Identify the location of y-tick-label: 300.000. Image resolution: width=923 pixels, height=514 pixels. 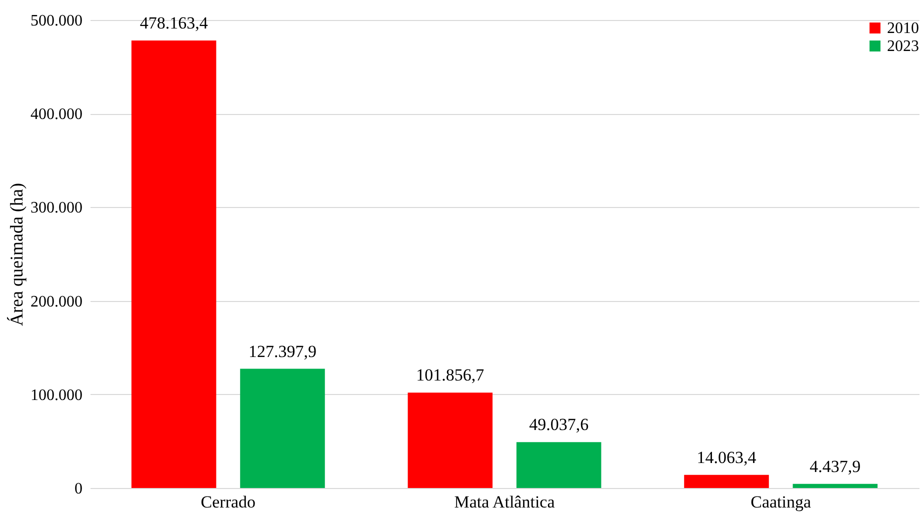
(56, 208).